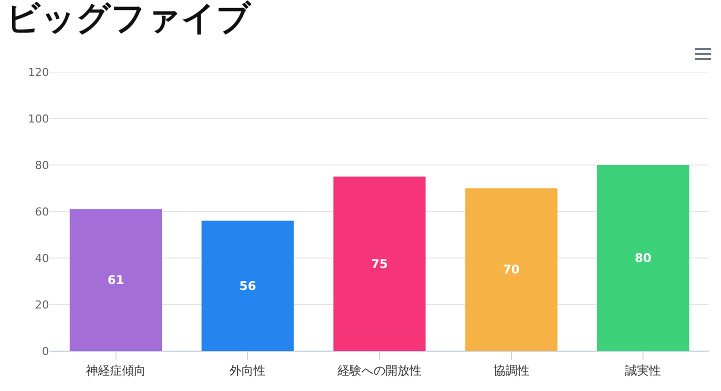 The height and width of the screenshot is (391, 721). Describe the element at coordinates (42, 211) in the screenshot. I see `y-tick-label: 60` at that location.